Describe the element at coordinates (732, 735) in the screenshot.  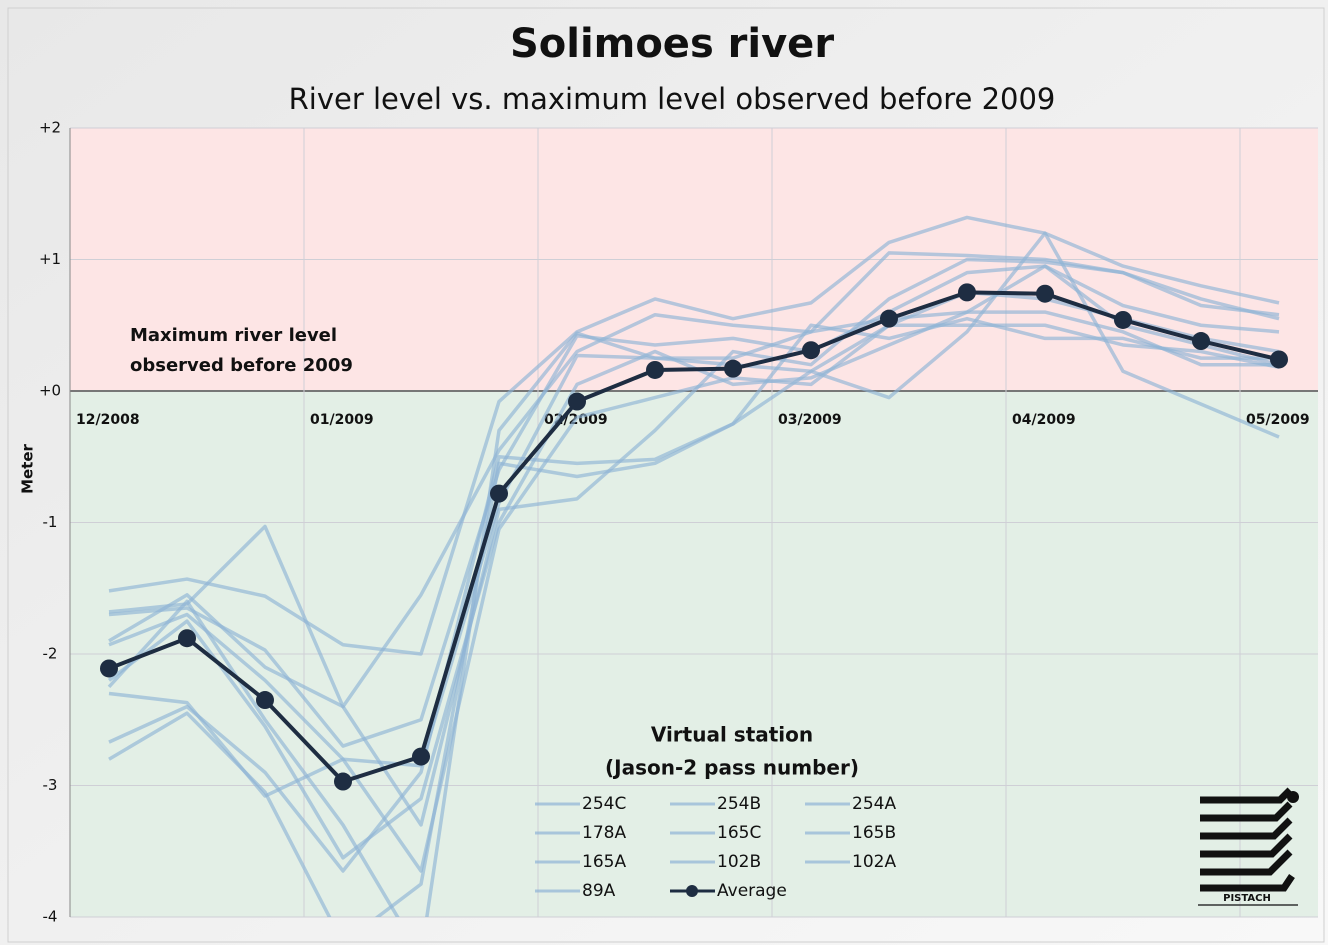
I see `legend-title: Virtual station` at that location.